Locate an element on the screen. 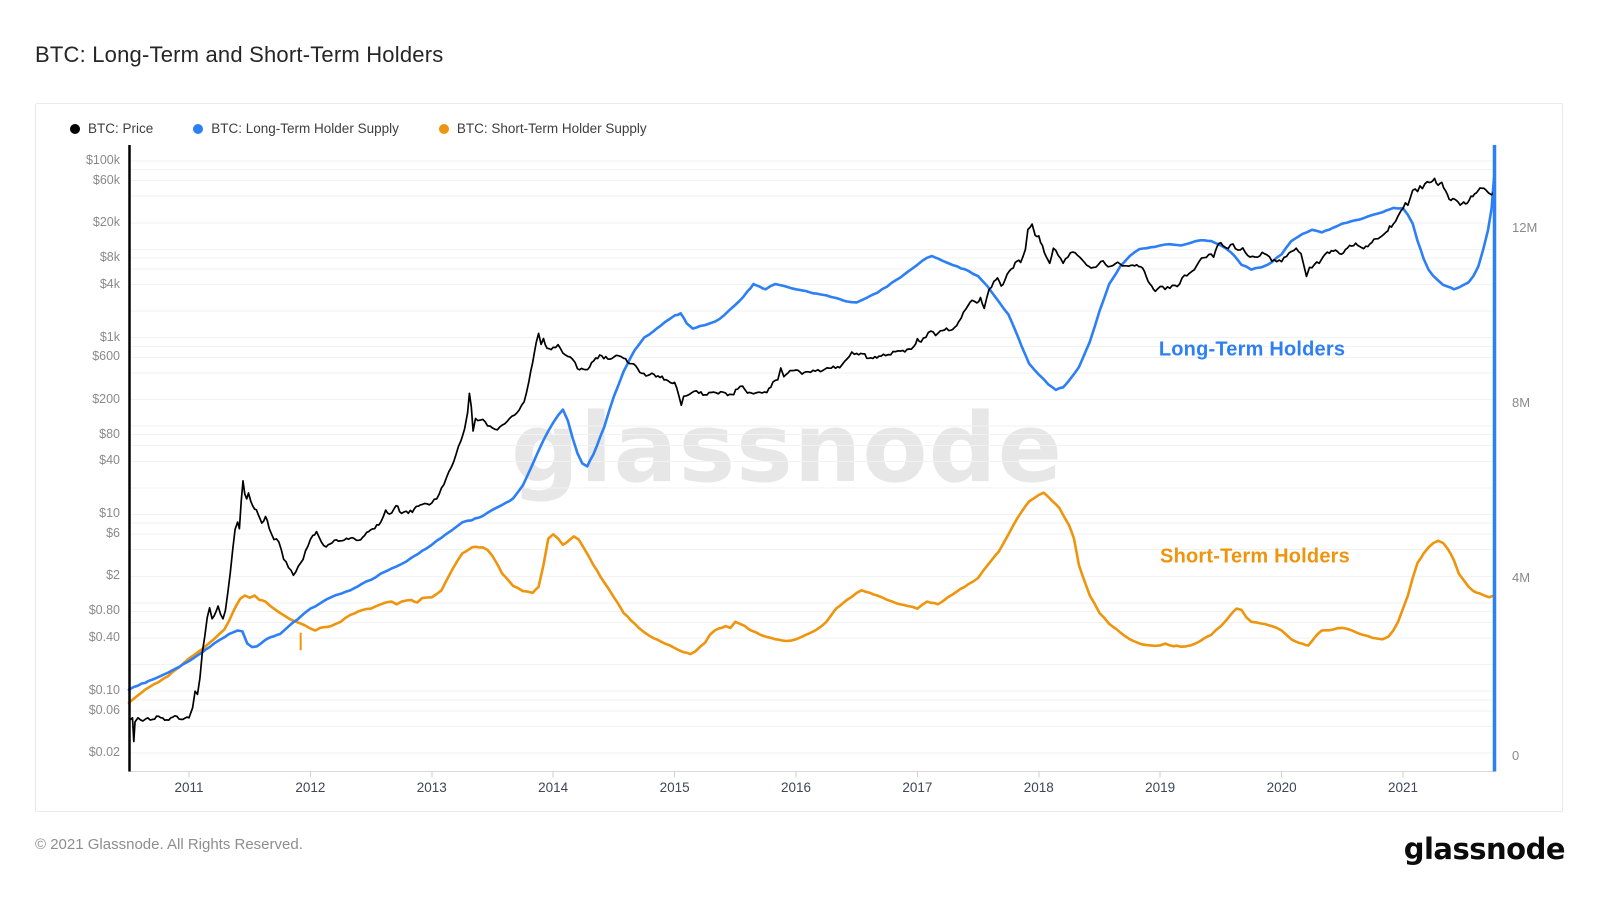 Image resolution: width=1600 pixels, height=900 pixels. y-axis-price-label: $20k is located at coordinates (106, 221).